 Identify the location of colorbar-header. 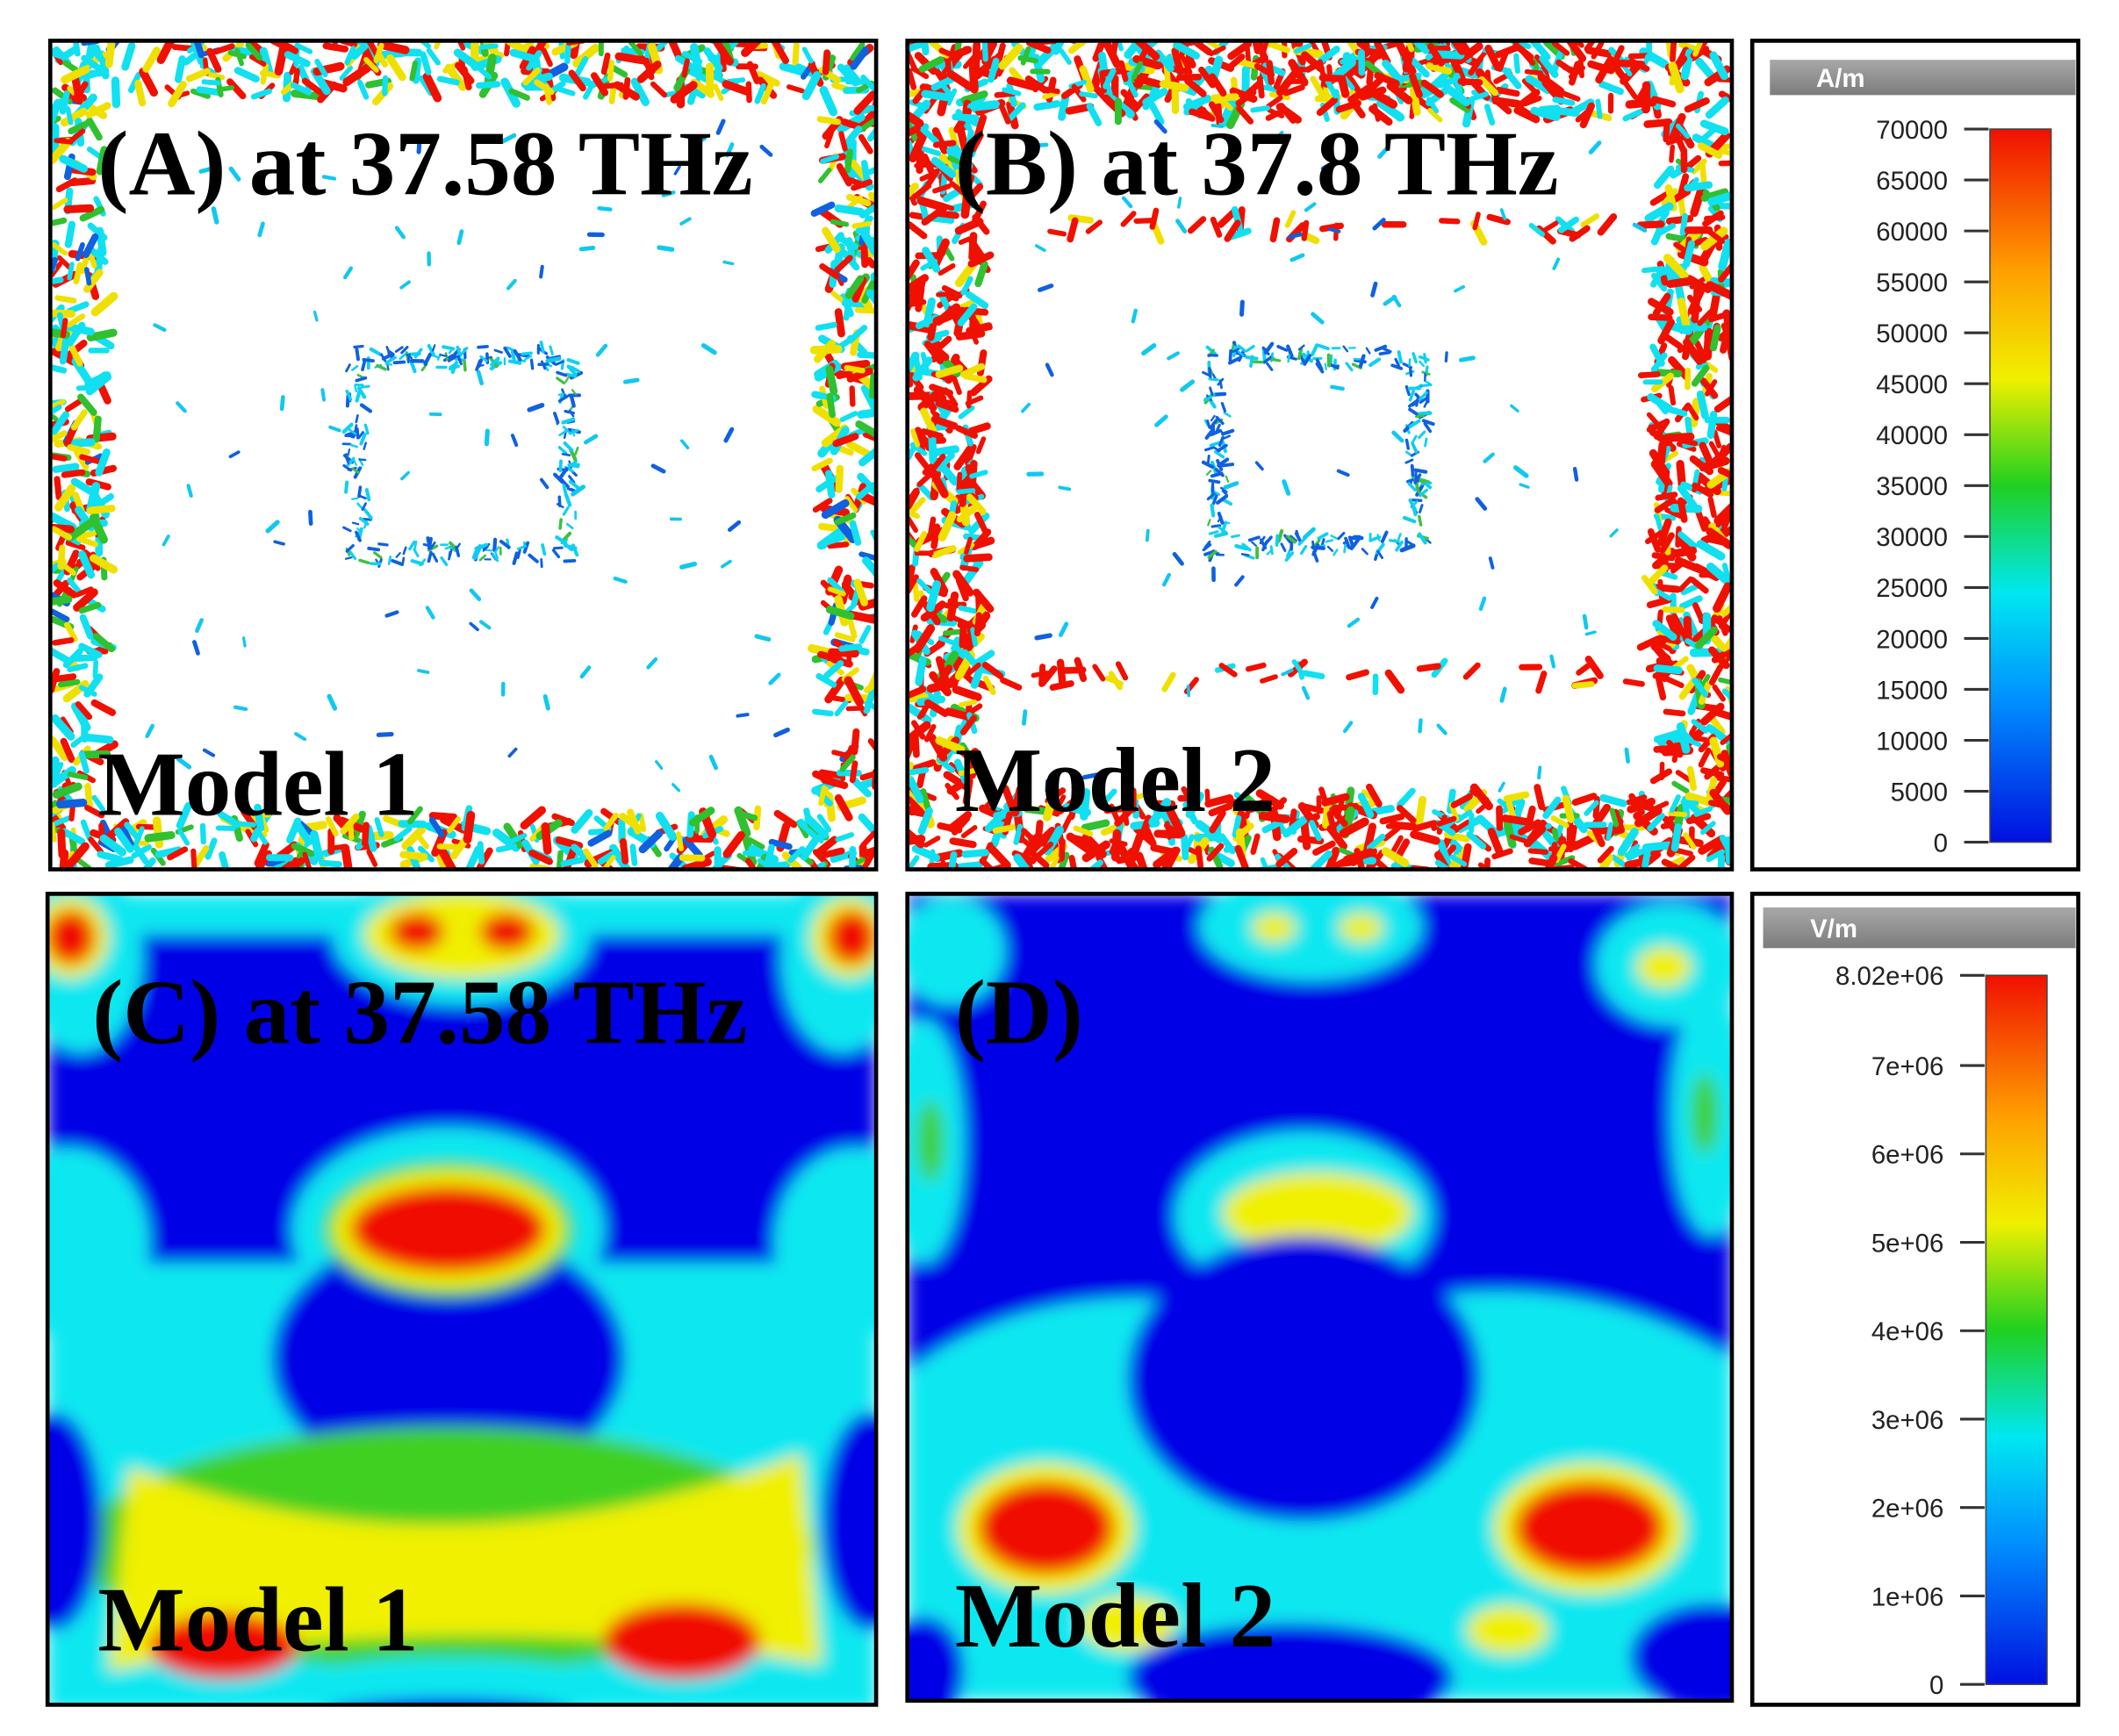
(1923, 78).